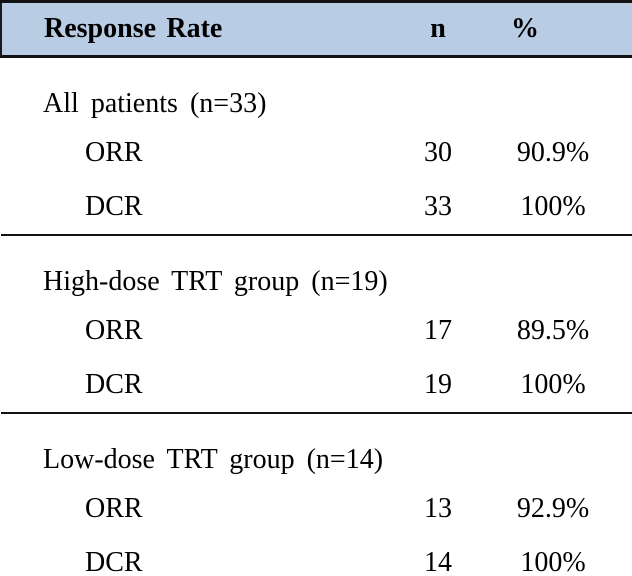  I want to click on n-value: 17, so click(438, 330).